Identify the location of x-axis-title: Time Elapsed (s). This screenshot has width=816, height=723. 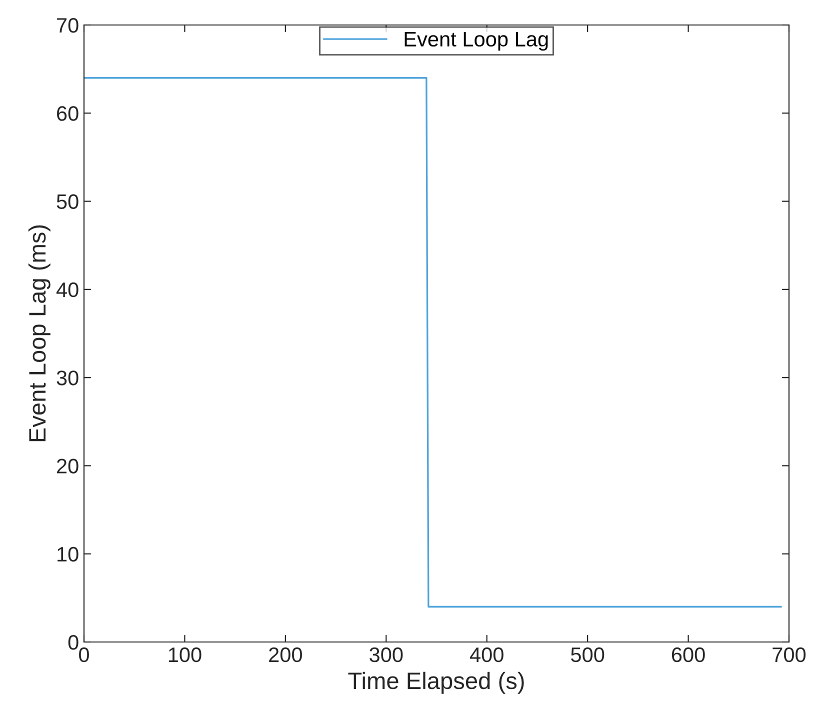
(436, 683).